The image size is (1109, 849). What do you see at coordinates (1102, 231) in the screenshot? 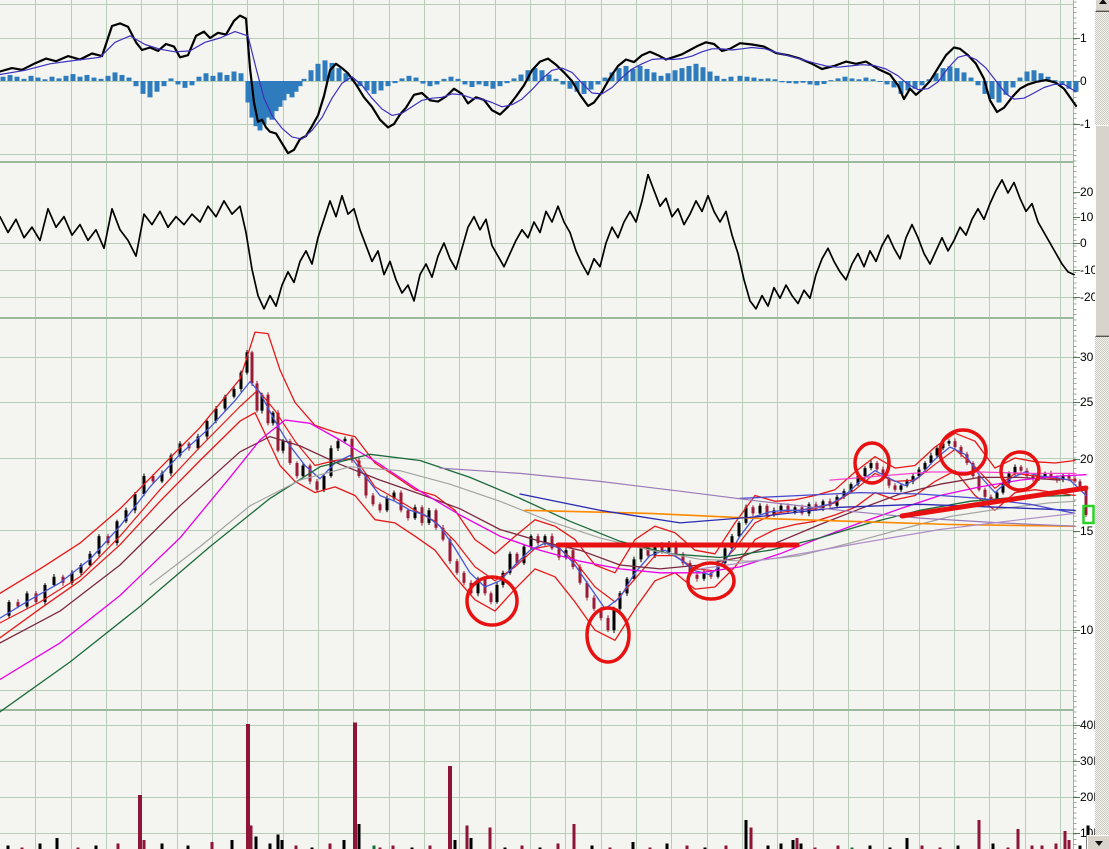
I see `scrollbar-thumb` at bounding box center [1102, 231].